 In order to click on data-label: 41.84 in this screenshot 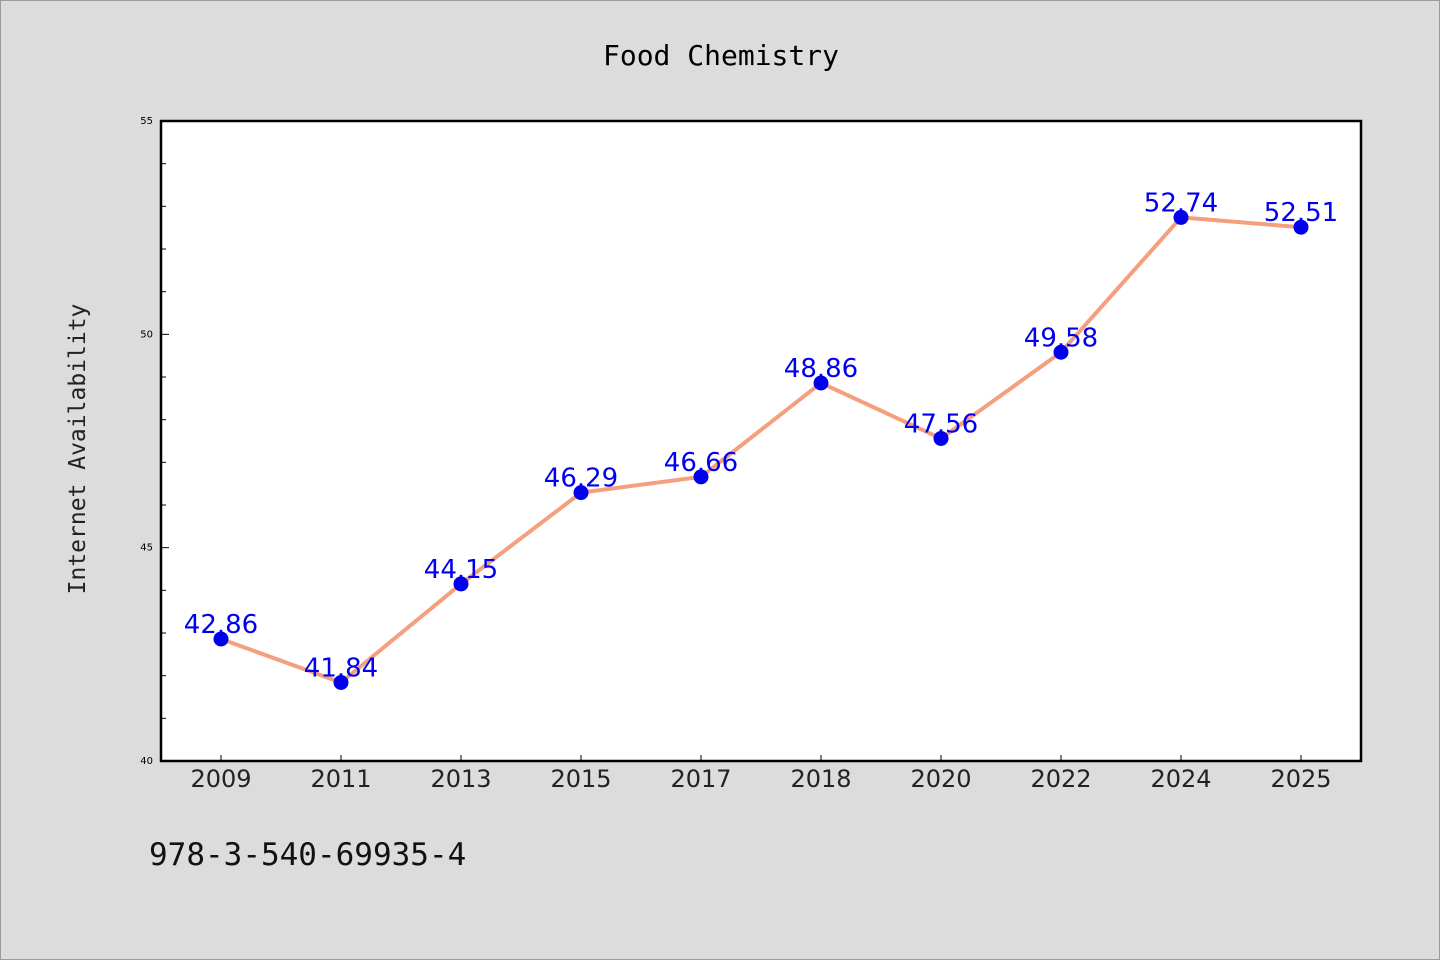, I will do `click(341, 668)`.